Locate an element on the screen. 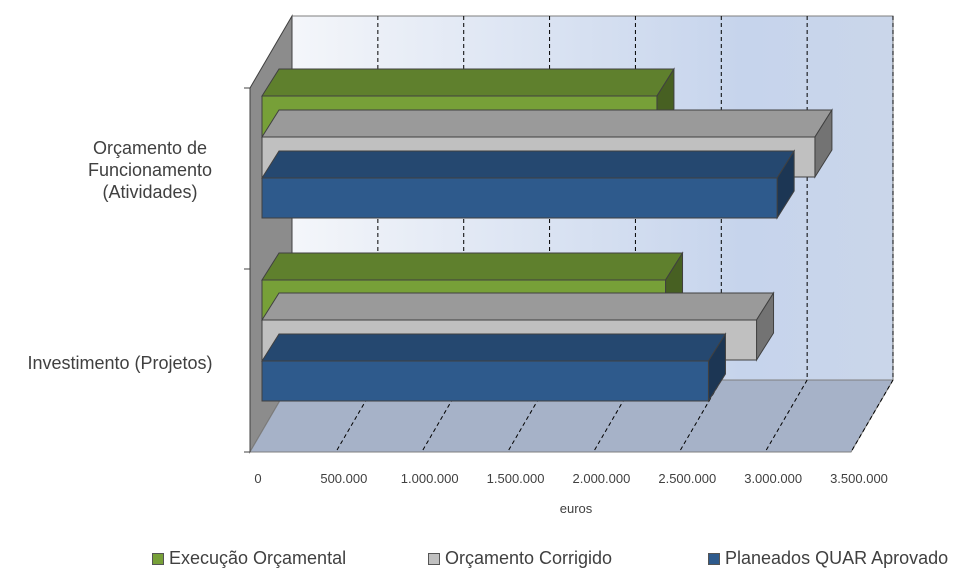 This screenshot has width=965, height=572. category-label: Orçamento de Funcionamento (Atividades) is located at coordinates (150, 170).